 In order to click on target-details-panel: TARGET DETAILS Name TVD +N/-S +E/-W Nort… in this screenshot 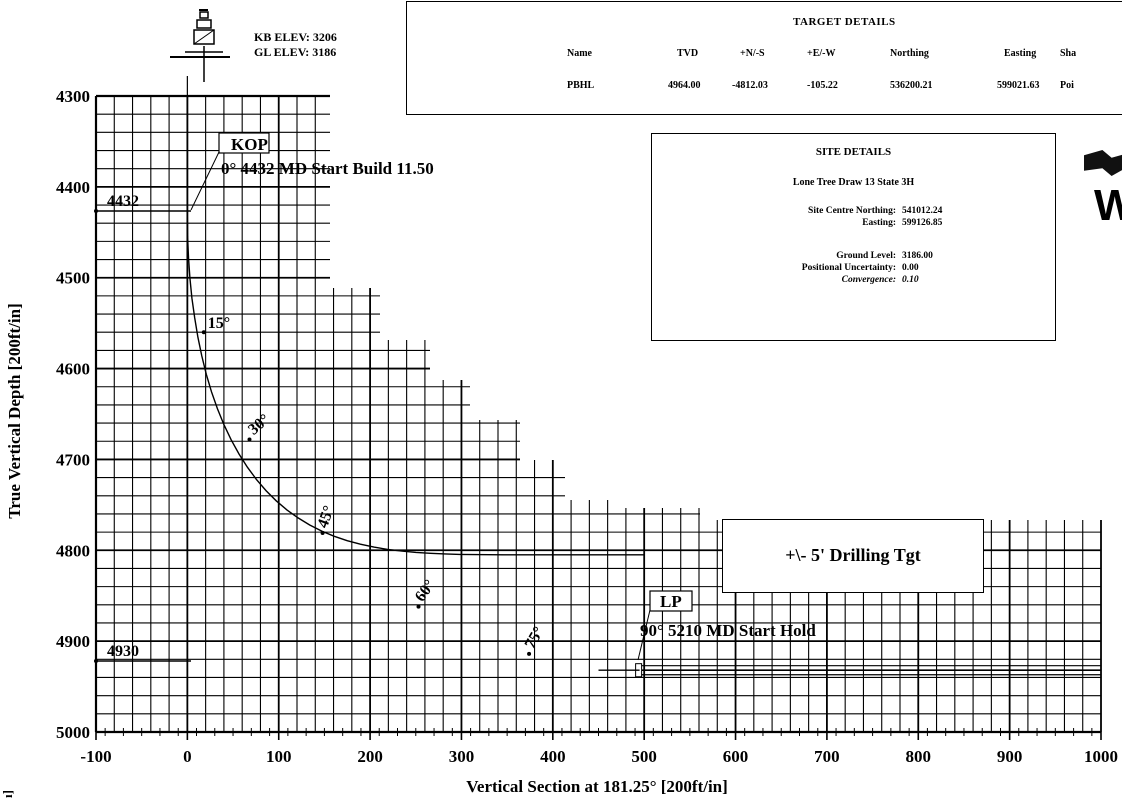, I will do `click(764, 58)`.